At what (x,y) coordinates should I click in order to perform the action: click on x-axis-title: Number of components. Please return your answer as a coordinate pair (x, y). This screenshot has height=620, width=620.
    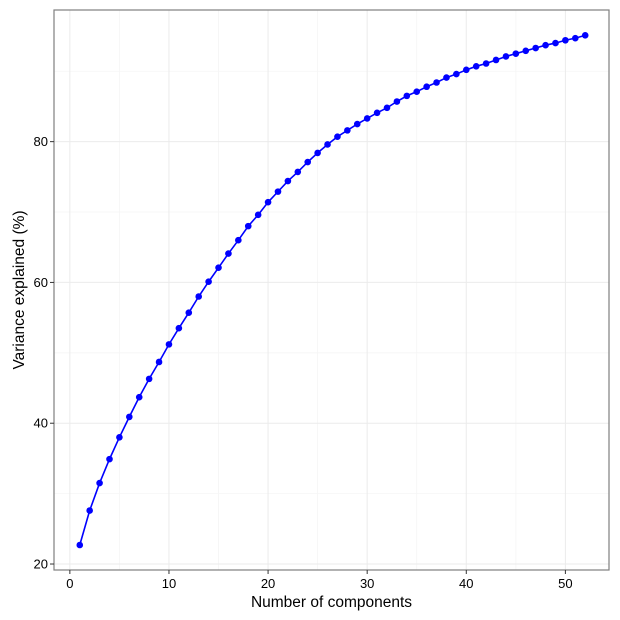
    Looking at the image, I should click on (331, 602).